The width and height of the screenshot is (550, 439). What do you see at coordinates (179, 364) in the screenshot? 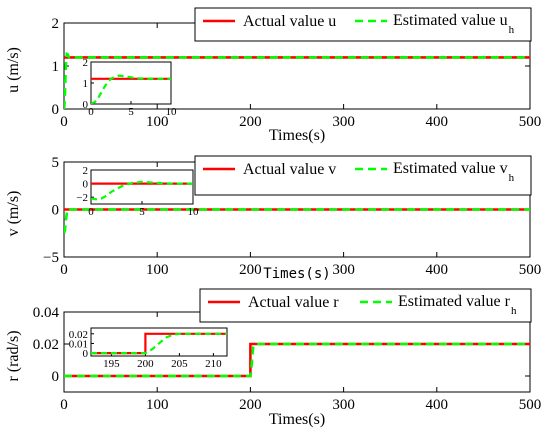
I see `inset-x-tick-label: 205` at bounding box center [179, 364].